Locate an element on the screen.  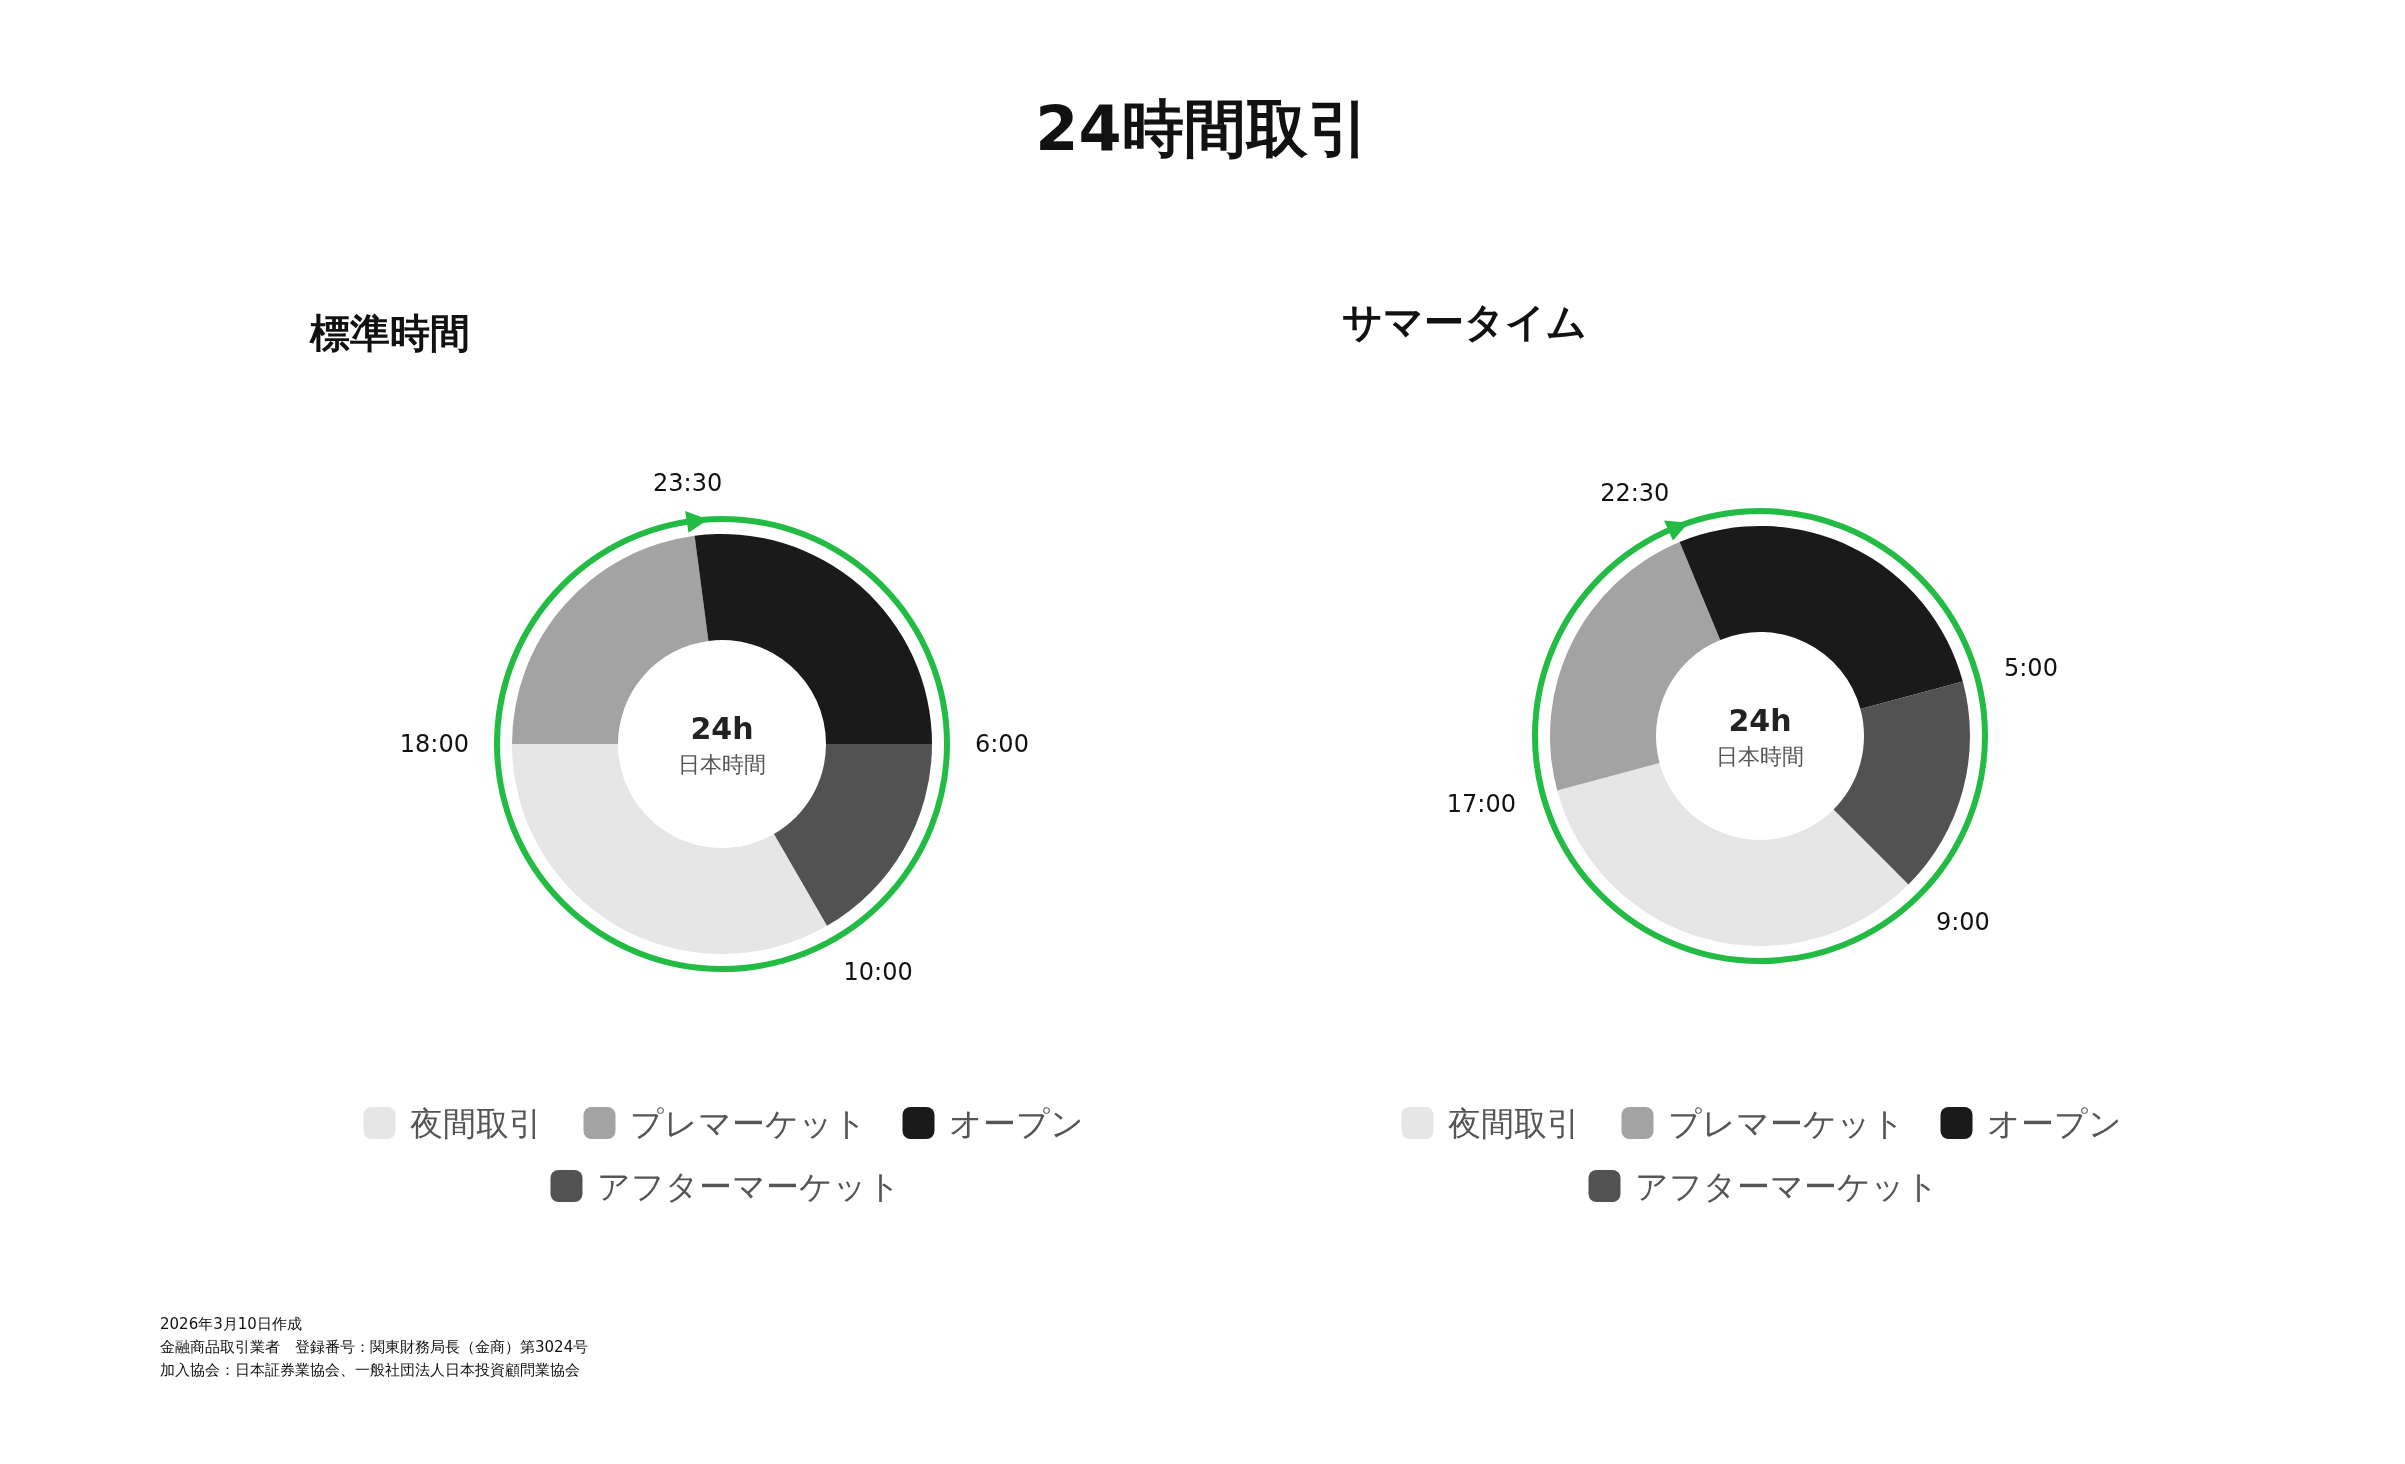
text: 加入協会：日本証券業協会、一般社団法人日本投資顧問業協会 is located at coordinates (370, 1370).